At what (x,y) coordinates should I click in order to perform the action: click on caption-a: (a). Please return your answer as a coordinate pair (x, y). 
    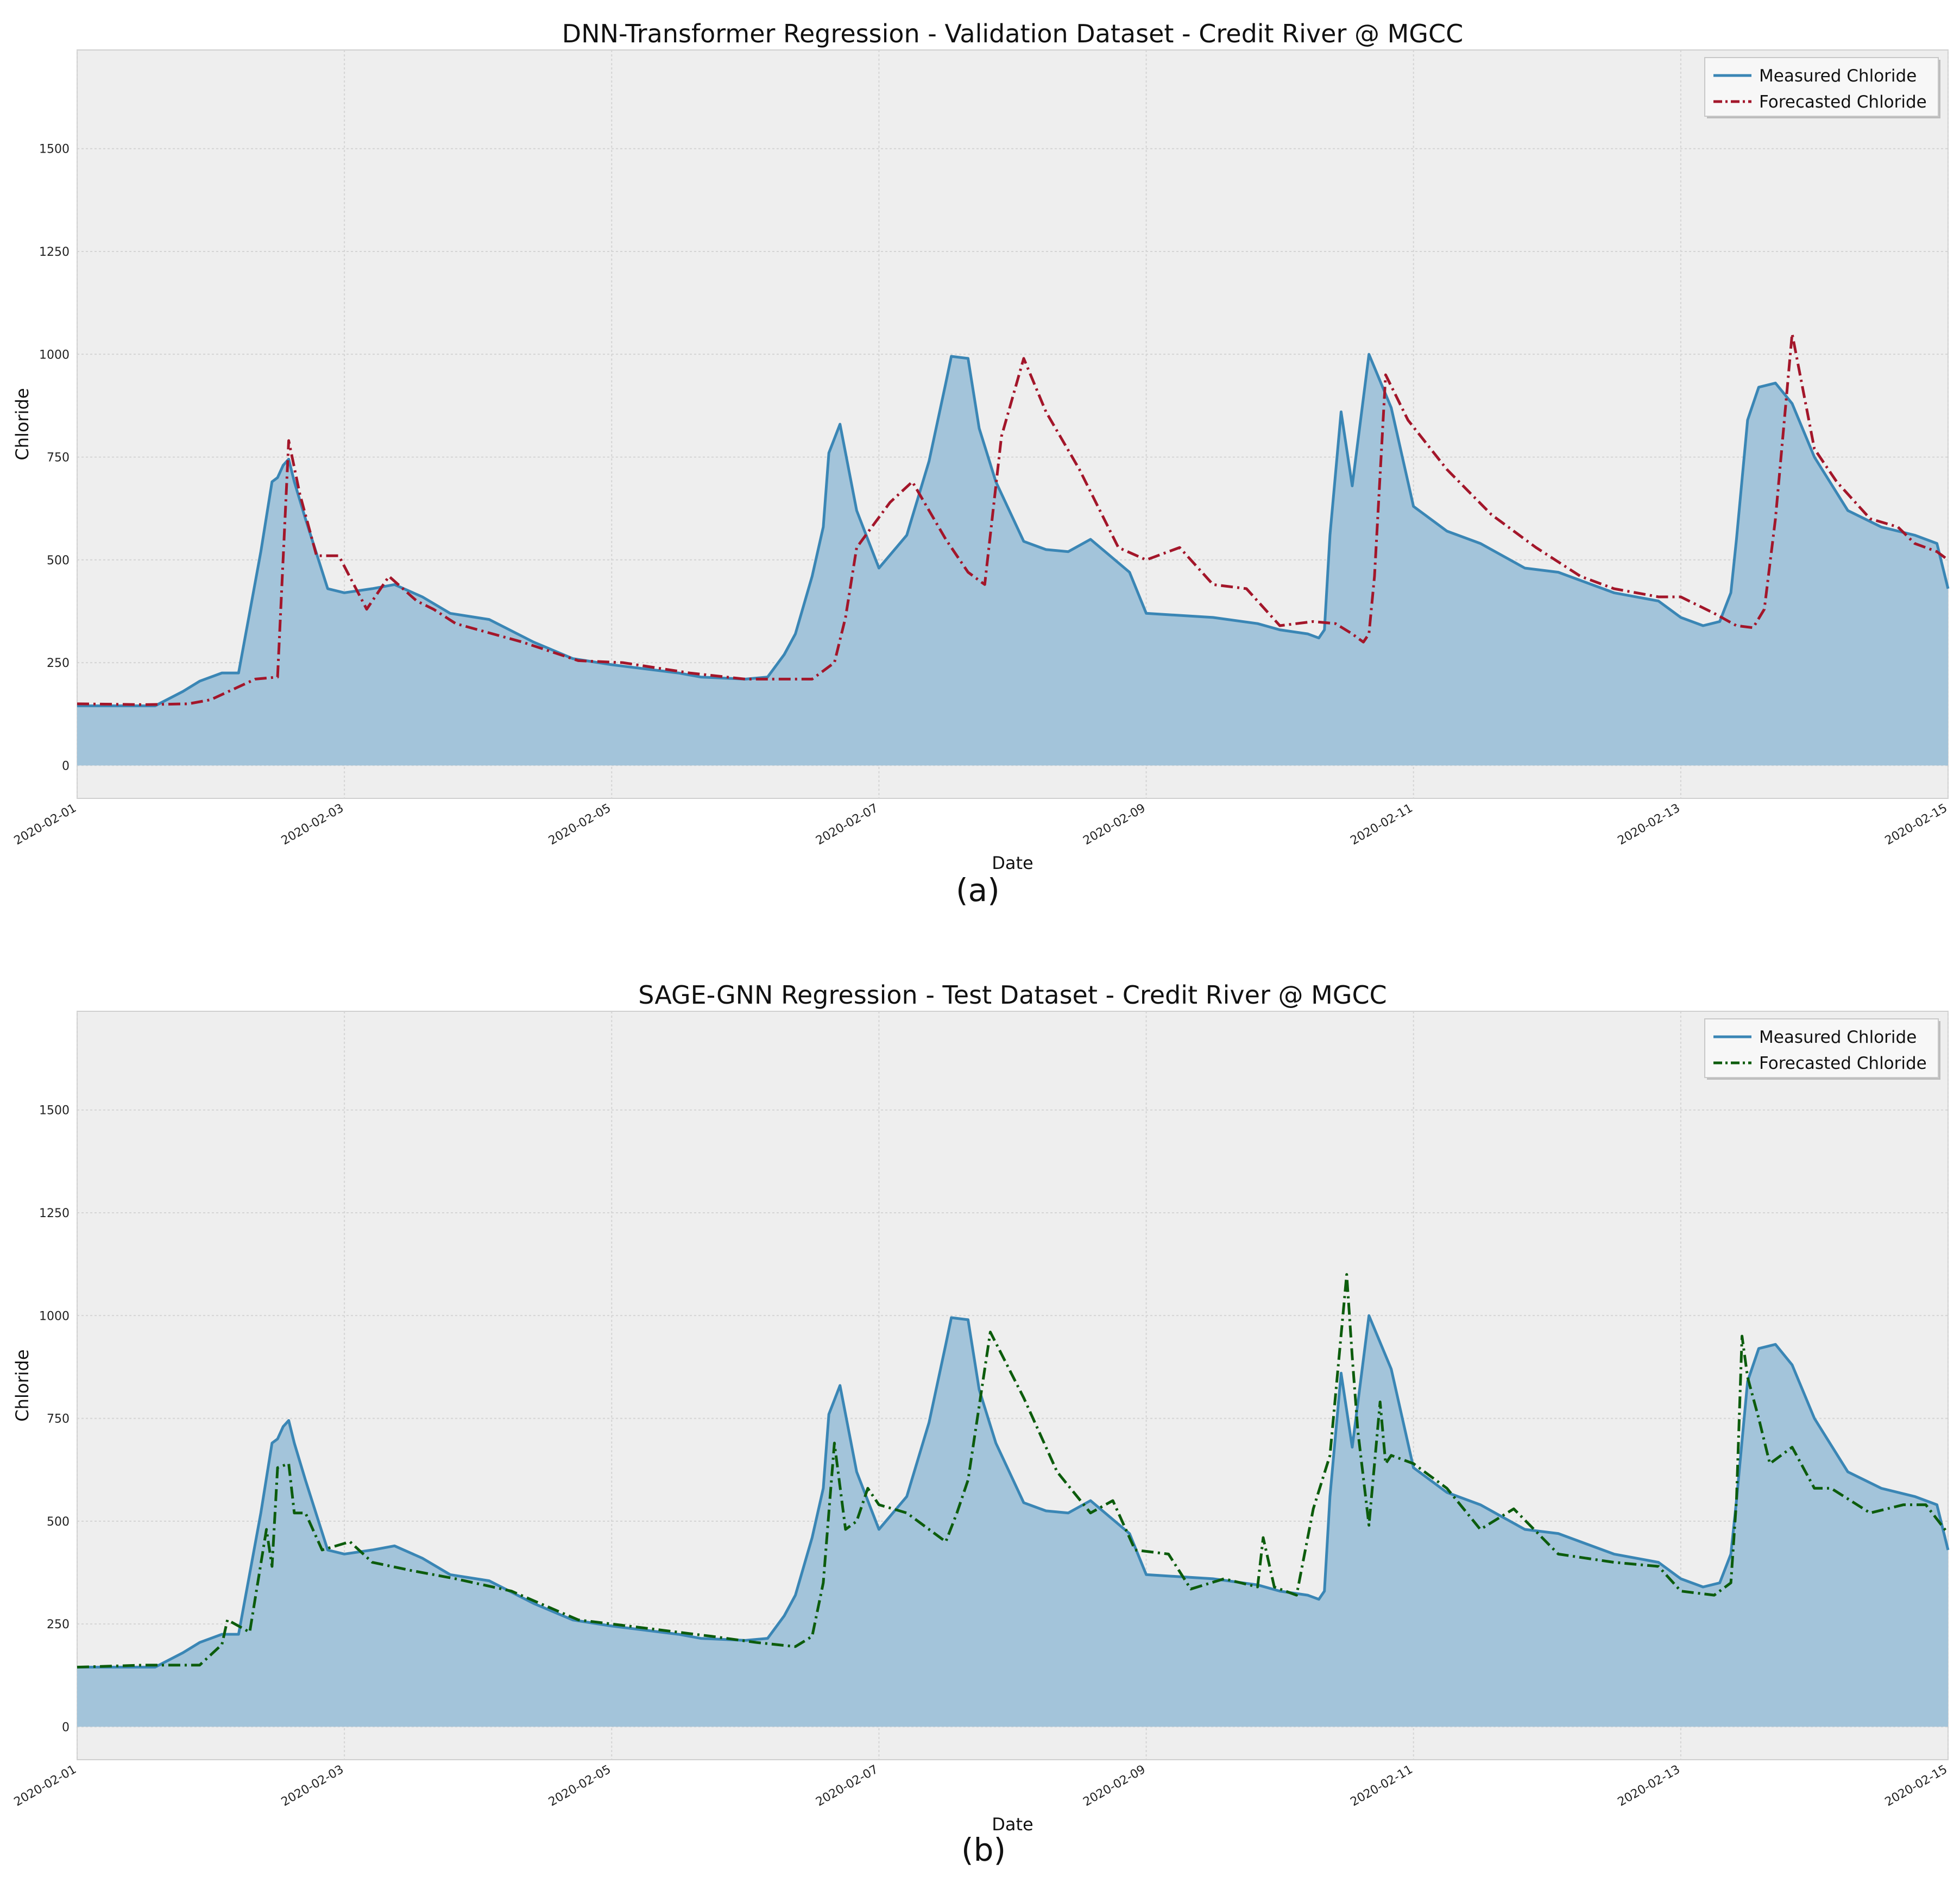
    Looking at the image, I should click on (978, 890).